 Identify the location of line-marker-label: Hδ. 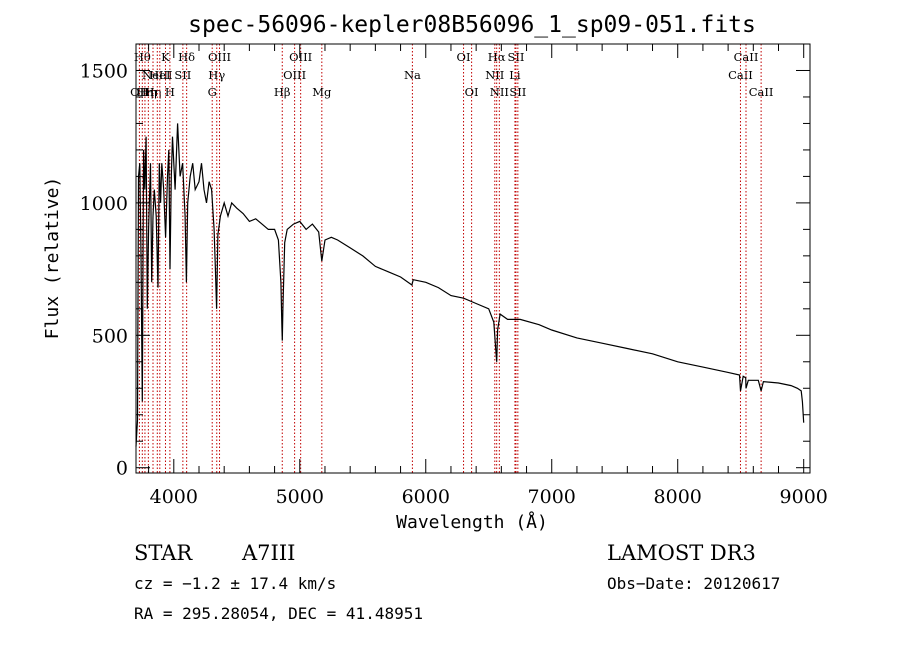
(186, 57).